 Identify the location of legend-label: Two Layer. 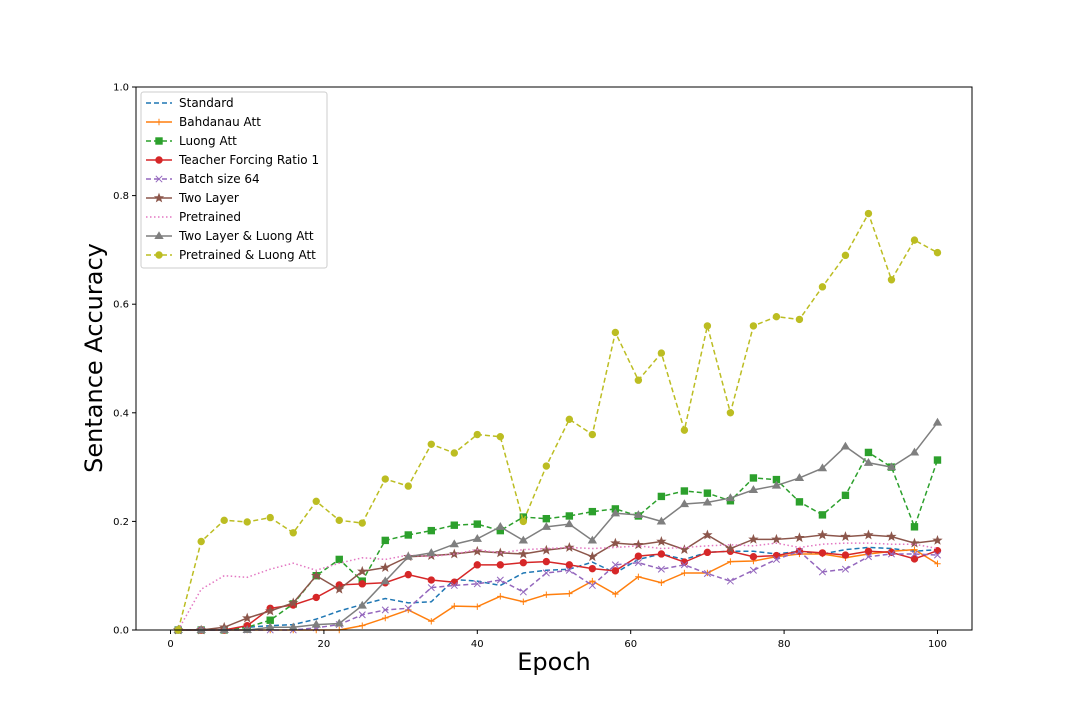
(208, 198).